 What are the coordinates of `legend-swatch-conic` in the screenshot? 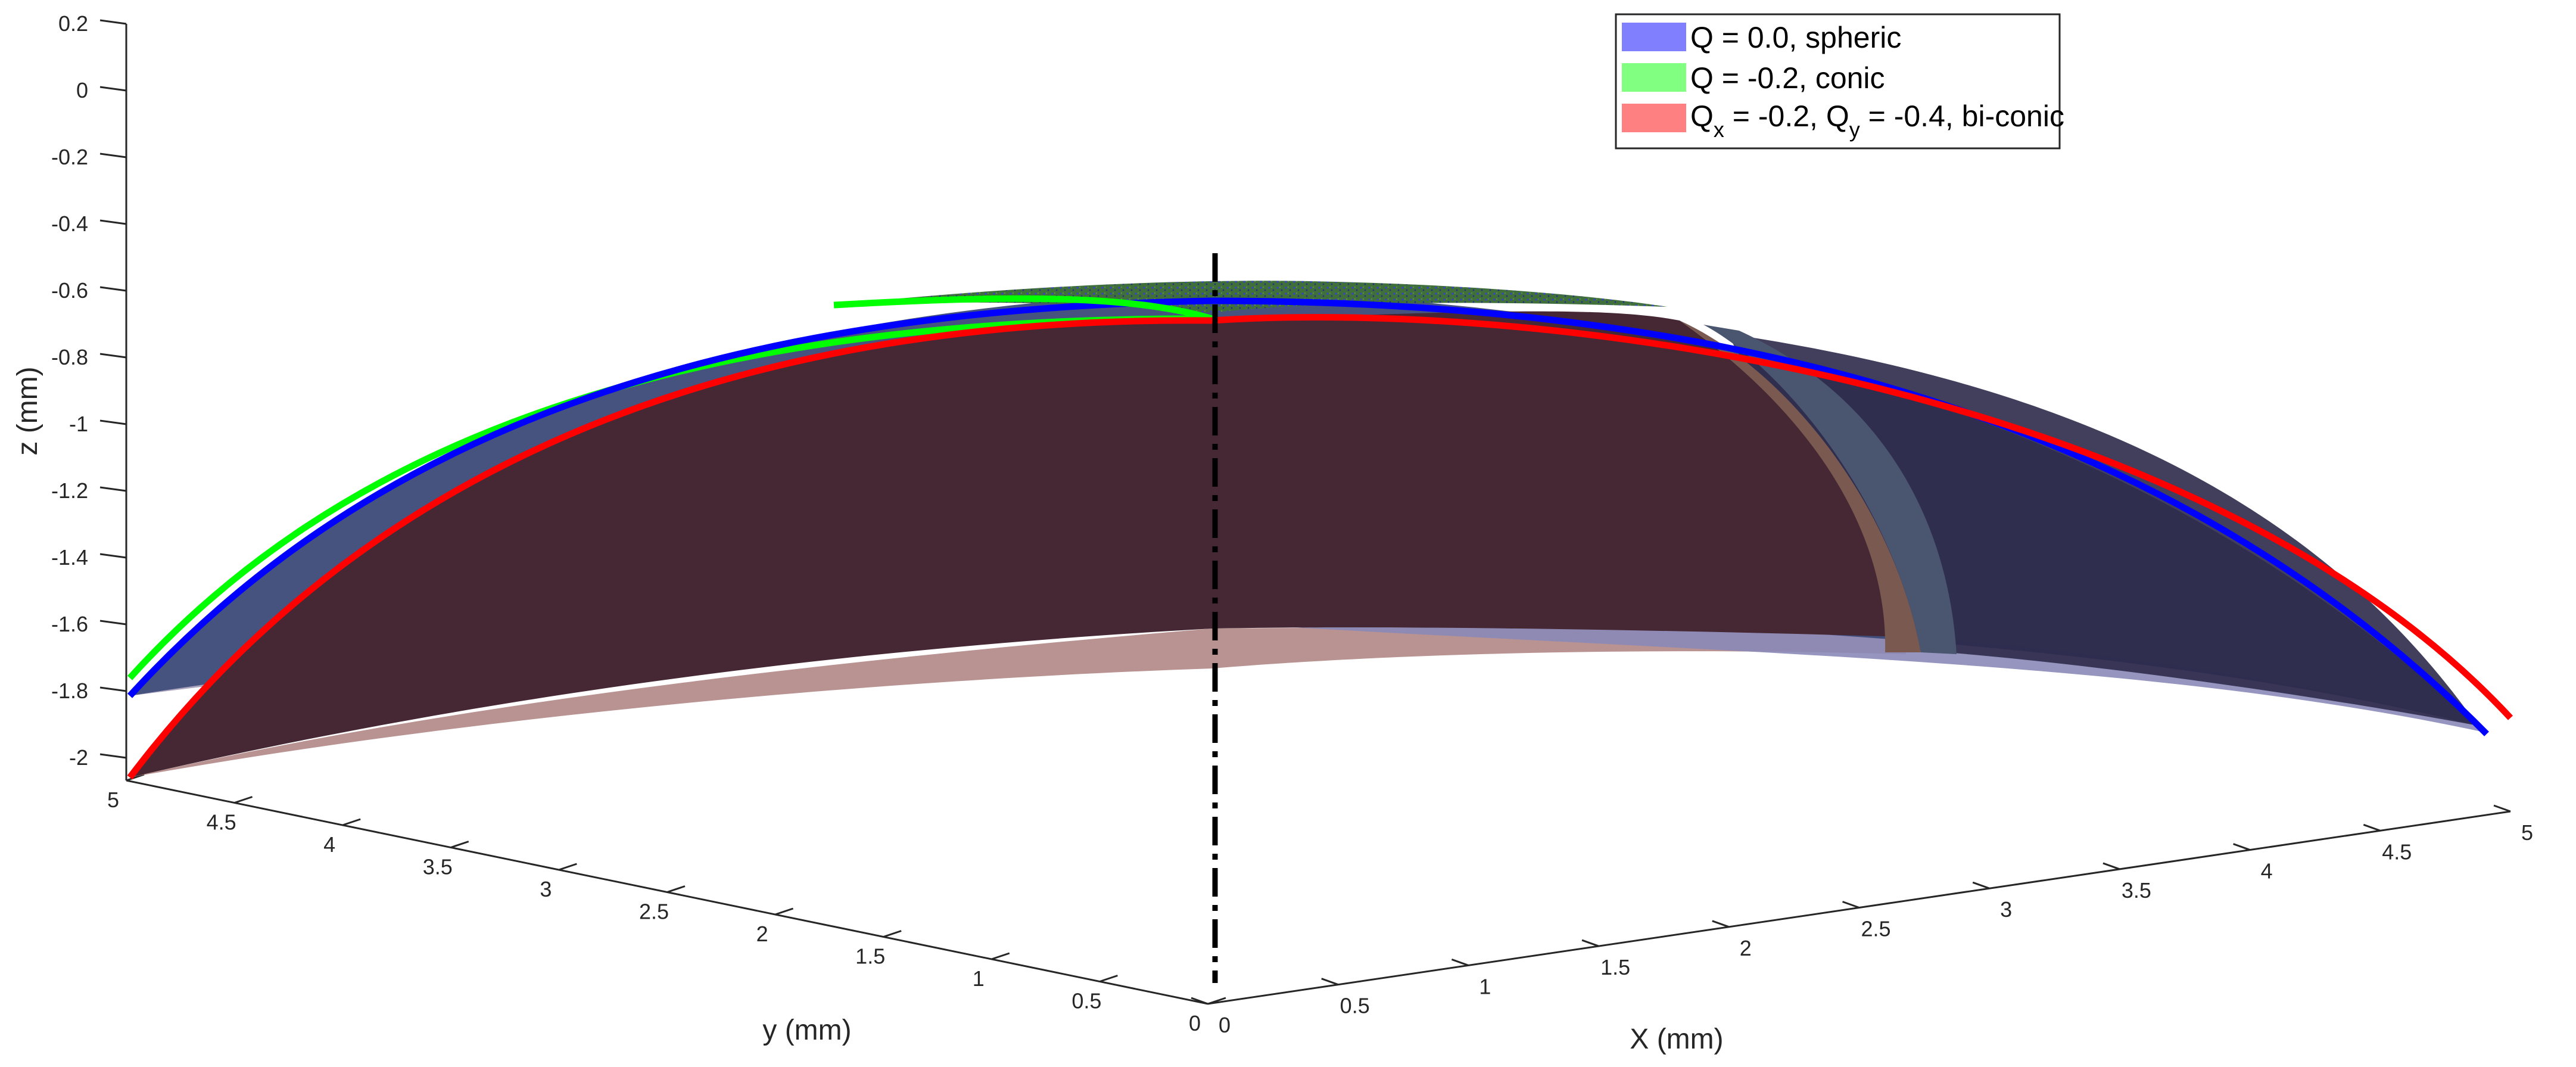 It's located at (1654, 77).